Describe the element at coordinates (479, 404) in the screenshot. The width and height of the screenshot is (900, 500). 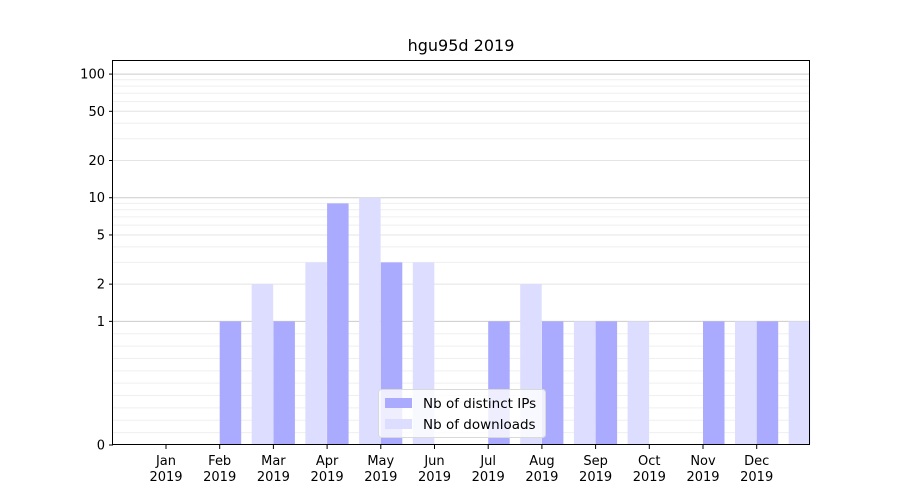
I see `legend-label: Nb of distinct IPs` at that location.